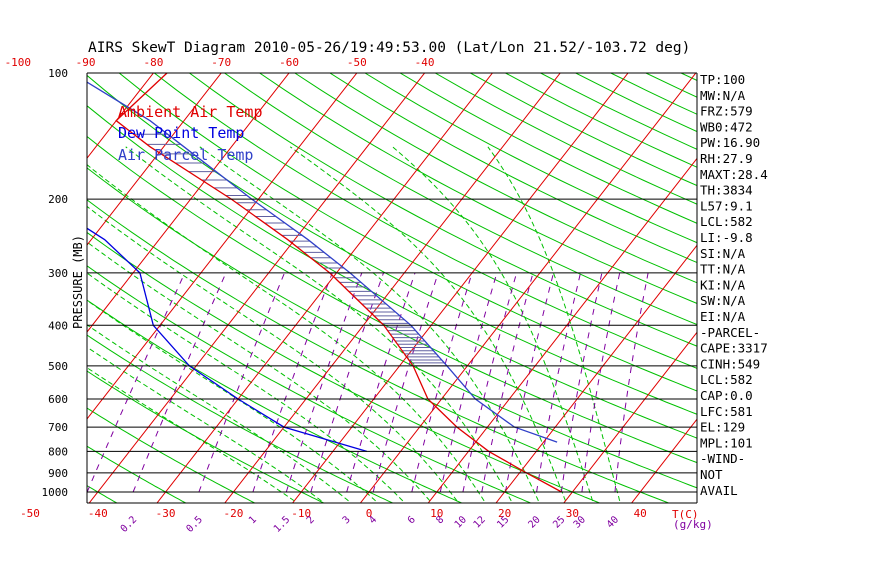 This screenshot has height=564, width=870. What do you see at coordinates (723, 284) in the screenshot?
I see `stability-index-text: KI:N/A` at bounding box center [723, 284].